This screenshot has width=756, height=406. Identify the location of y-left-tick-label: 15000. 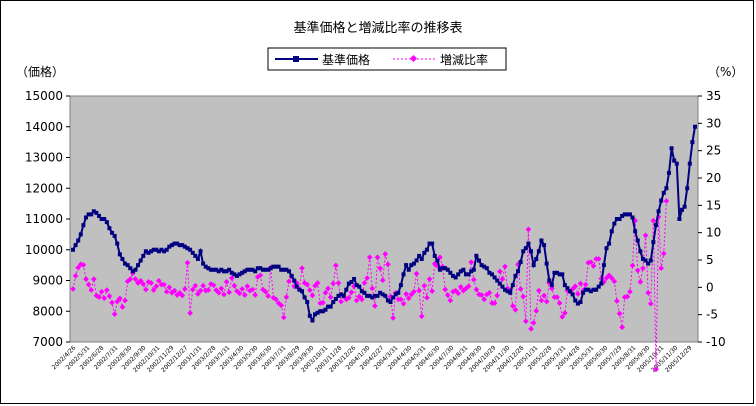
(44, 96).